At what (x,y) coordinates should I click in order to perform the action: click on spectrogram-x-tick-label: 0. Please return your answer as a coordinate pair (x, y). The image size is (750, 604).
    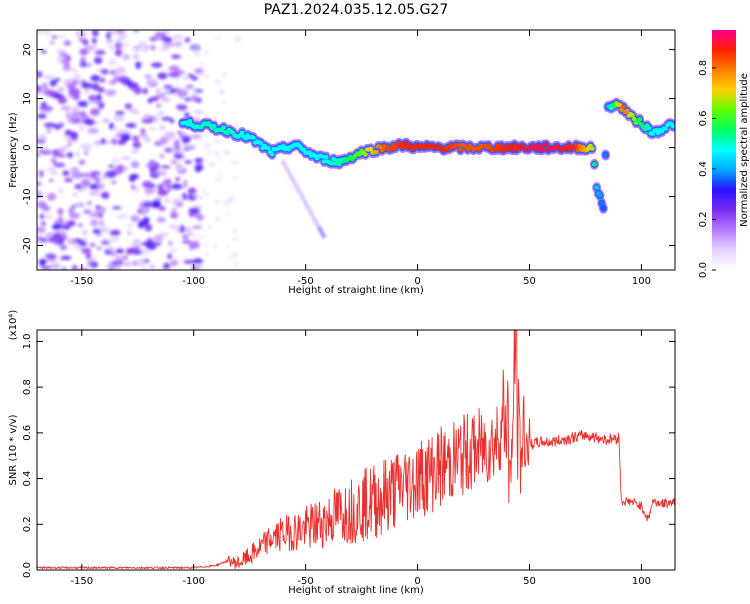
    Looking at the image, I should click on (417, 281).